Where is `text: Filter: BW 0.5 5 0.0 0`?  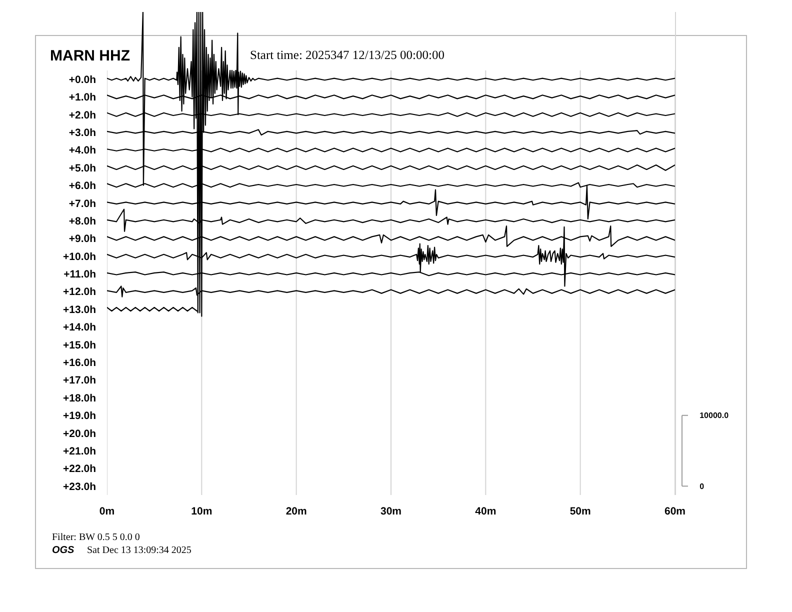
text: Filter: BW 0.5 5 0.0 0 is located at coordinates (96, 537).